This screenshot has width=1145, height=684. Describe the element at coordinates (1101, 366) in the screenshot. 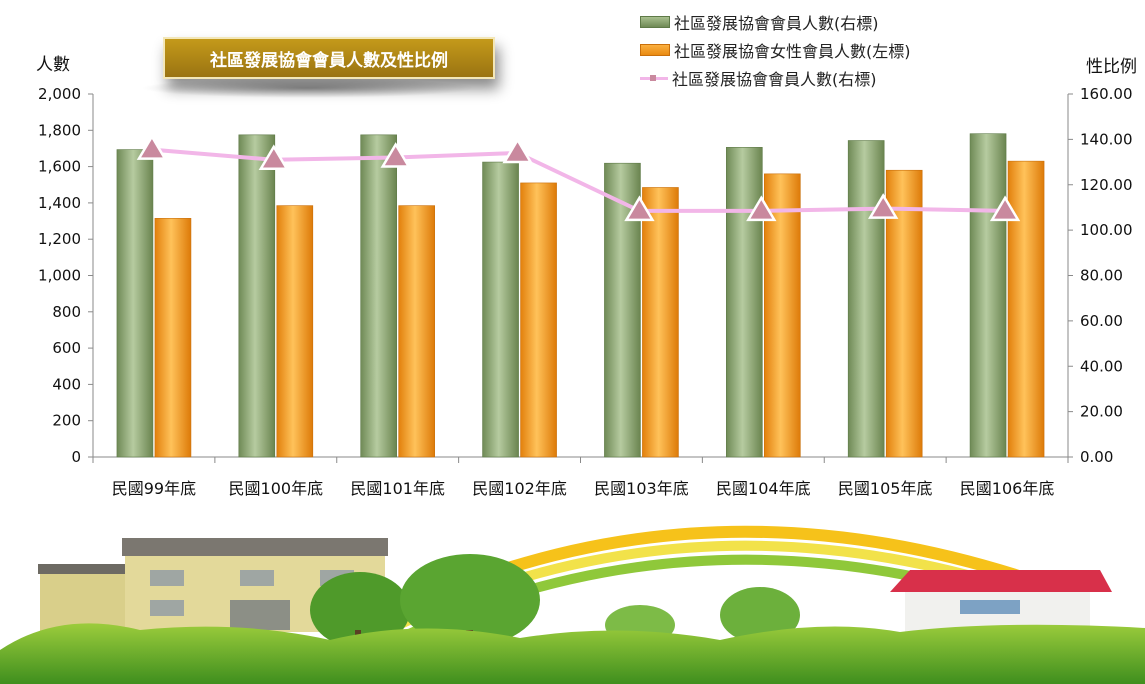

I see `right-tick-label: 40.00` at that location.